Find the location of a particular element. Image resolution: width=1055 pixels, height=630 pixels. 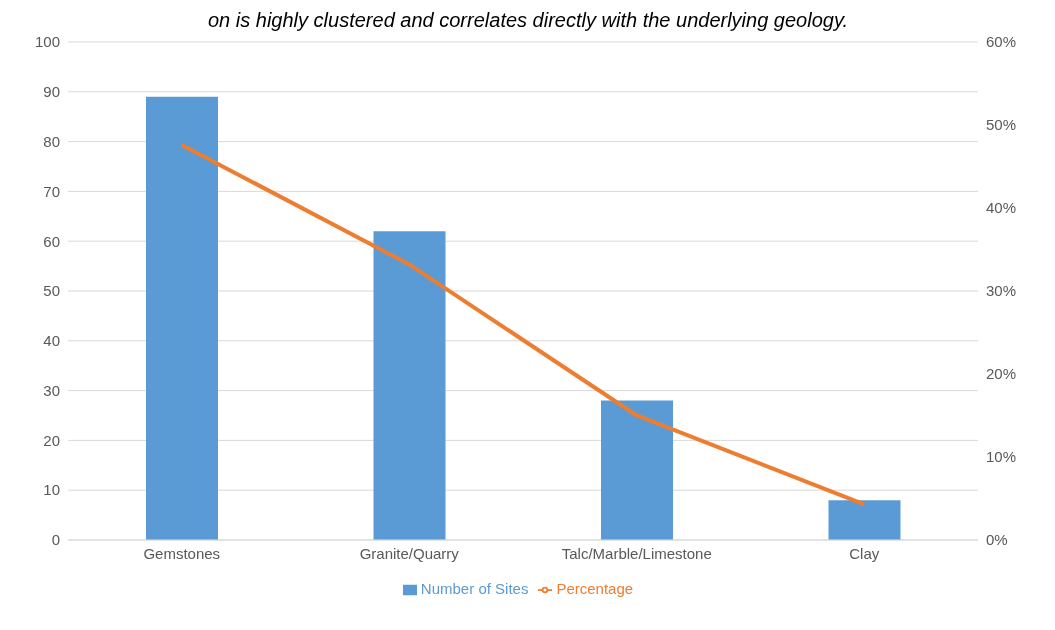

y-tick-label: 100 is located at coordinates (47, 42).